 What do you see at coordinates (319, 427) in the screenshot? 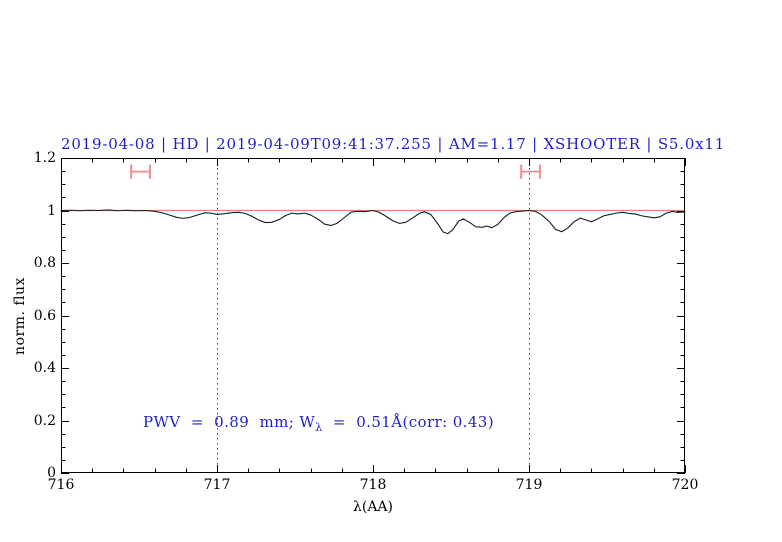
I see `pwv-annotation-subscript: λ` at bounding box center [319, 427].